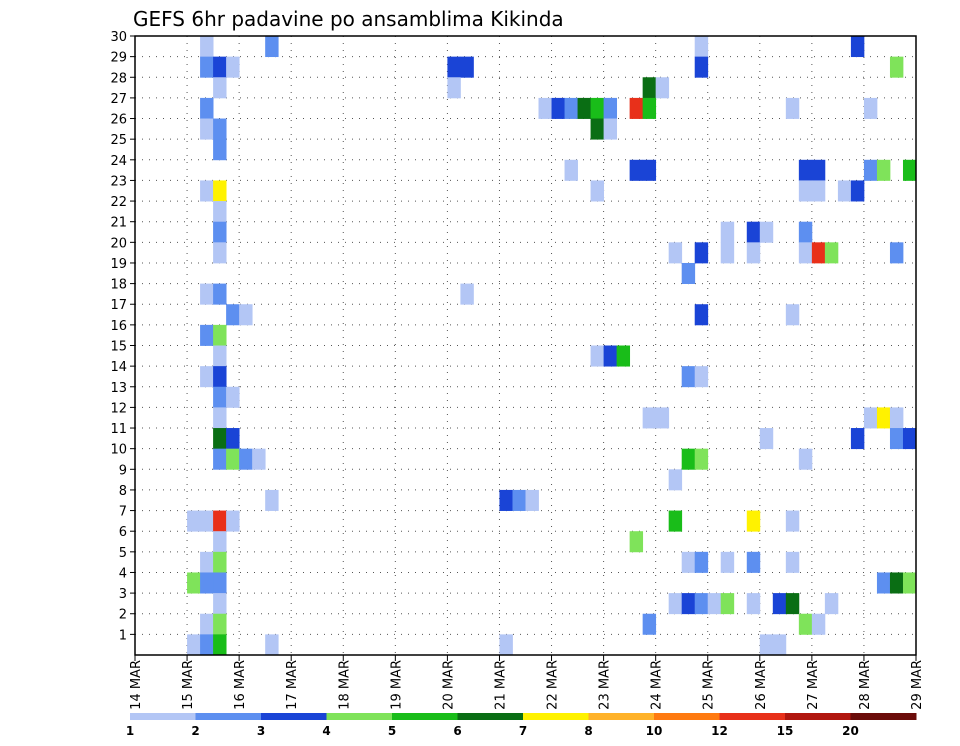 The height and width of the screenshot is (746, 960). What do you see at coordinates (118, 347) in the screenshot?
I see `y-tick-label: 15` at bounding box center [118, 347].